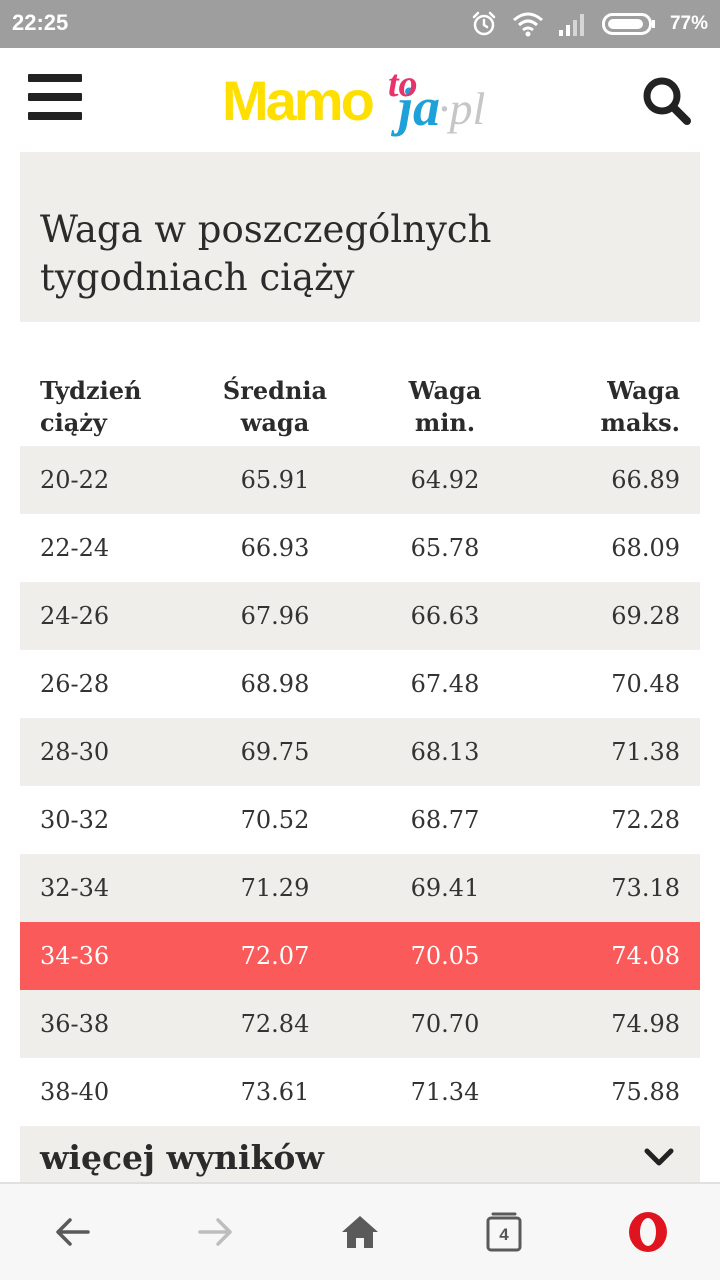 This screenshot has height=1280, width=720. Describe the element at coordinates (275, 480) in the screenshot. I see `cell-average: 65.91` at that location.